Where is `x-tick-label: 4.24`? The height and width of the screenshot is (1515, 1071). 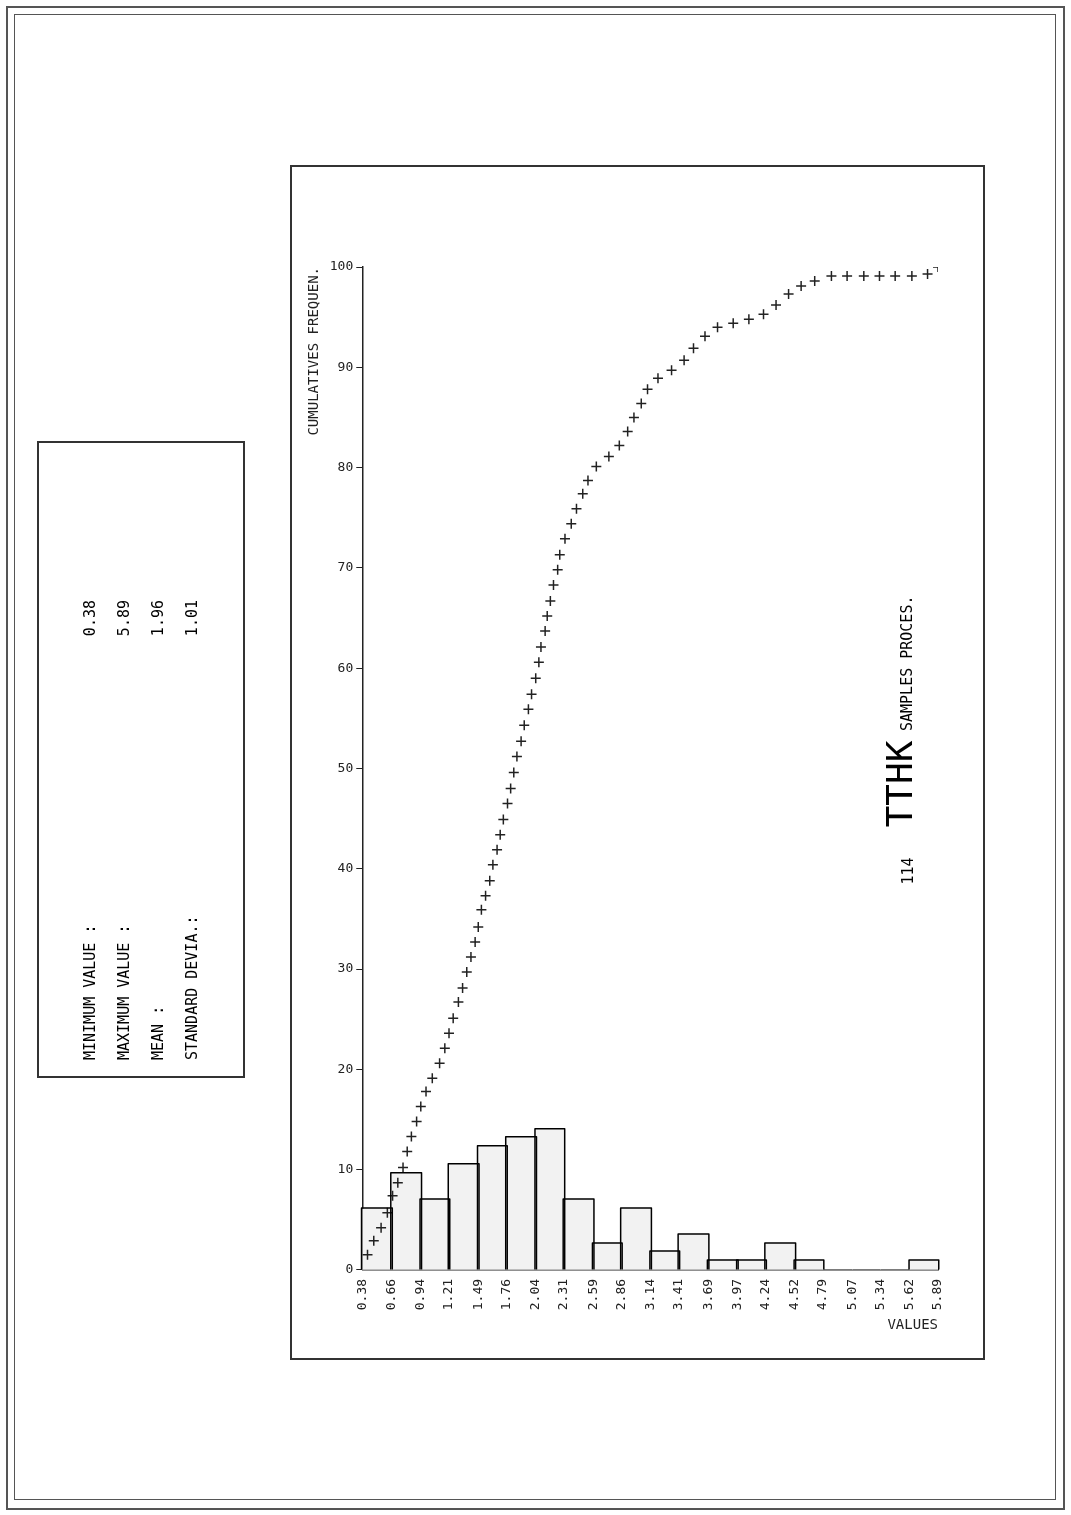
x-tick-label: 4.24 is located at coordinates (764, 1294).